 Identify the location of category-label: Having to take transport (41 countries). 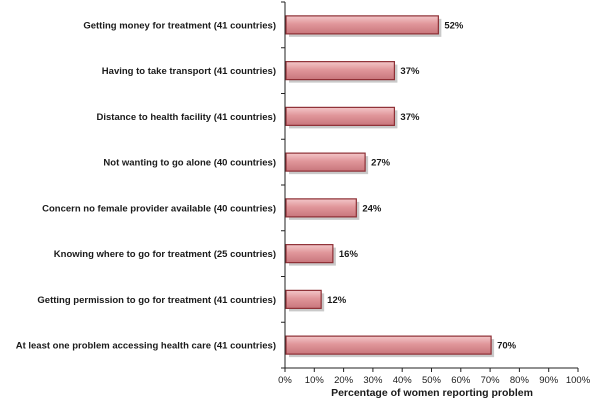
(189, 71).